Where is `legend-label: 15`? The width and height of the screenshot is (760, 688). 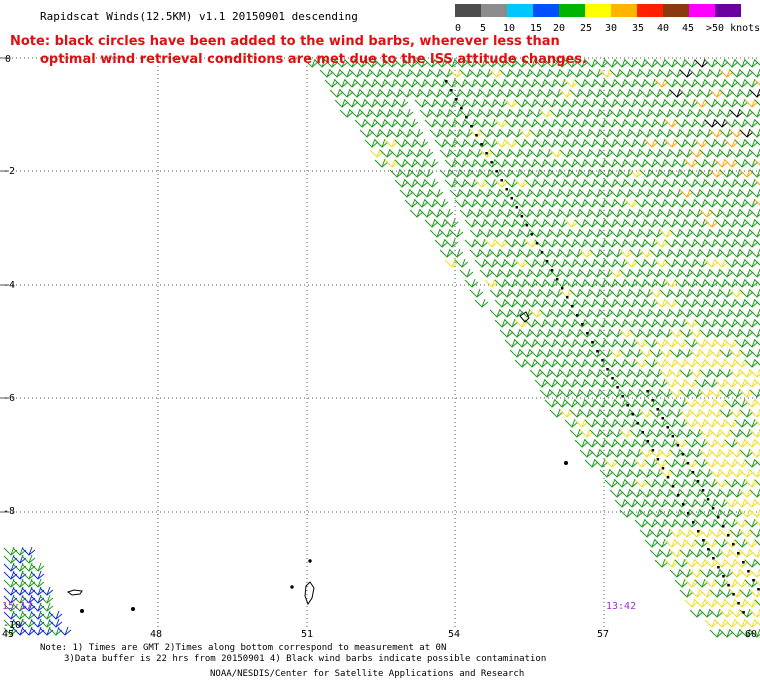
legend-label: 15 is located at coordinates (536, 28).